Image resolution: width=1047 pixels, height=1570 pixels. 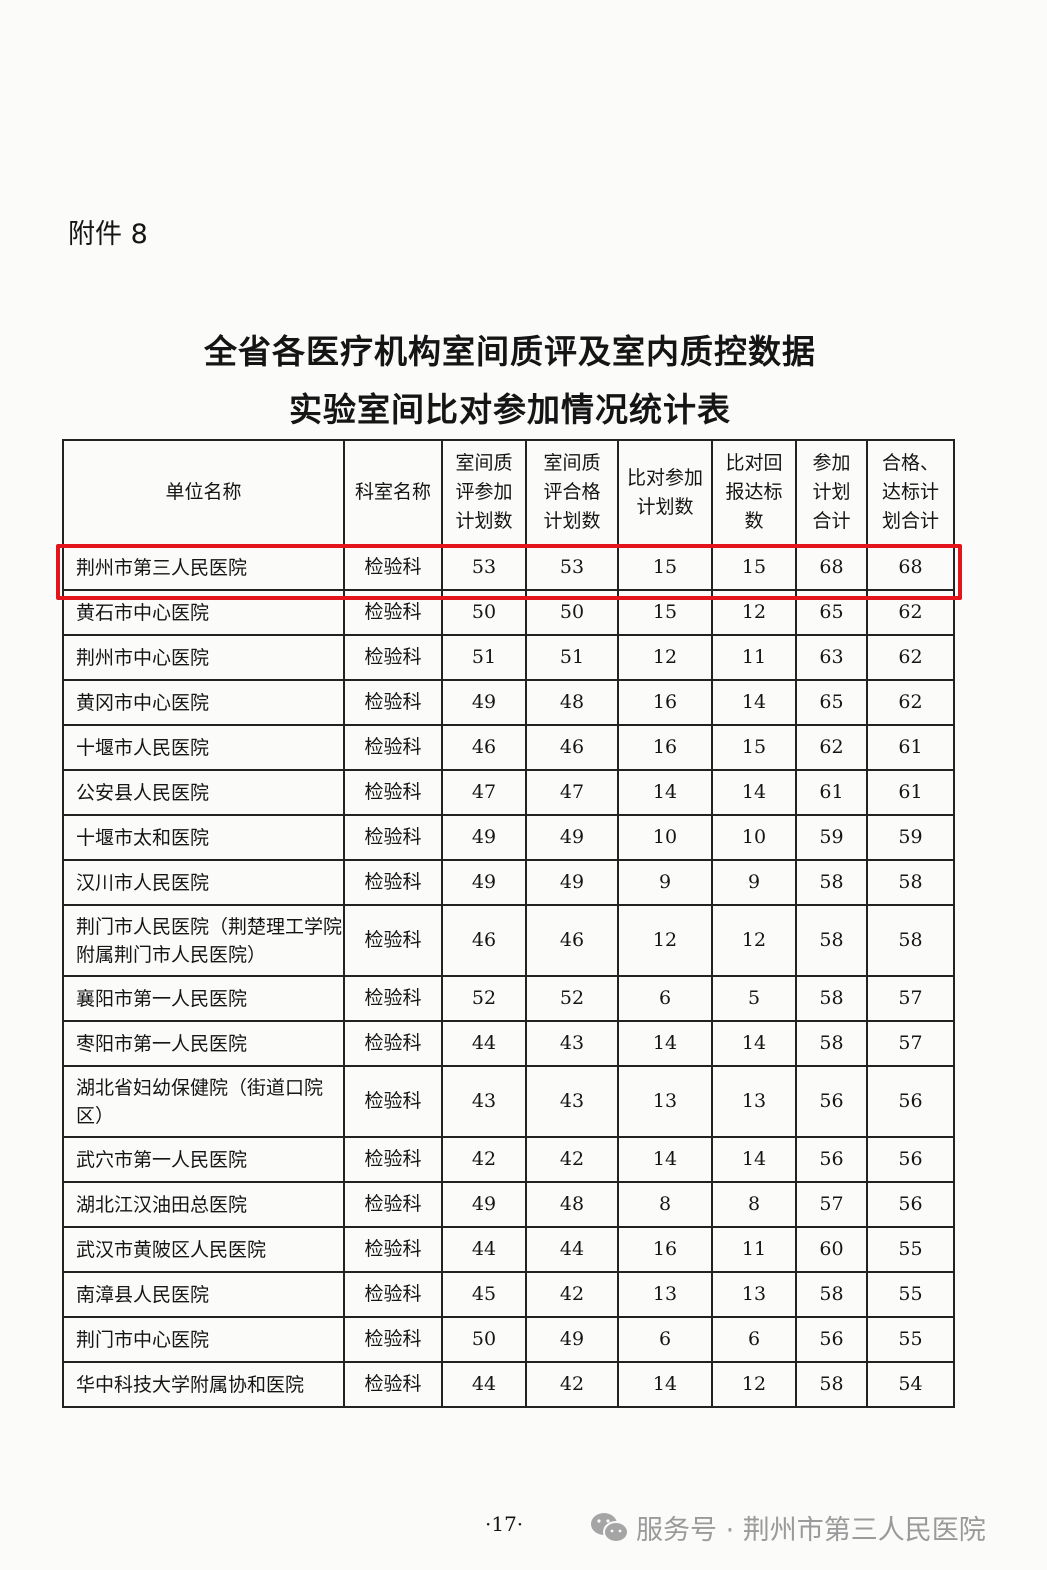 What do you see at coordinates (484, 567) in the screenshot?
I see `value-cell: 53` at bounding box center [484, 567].